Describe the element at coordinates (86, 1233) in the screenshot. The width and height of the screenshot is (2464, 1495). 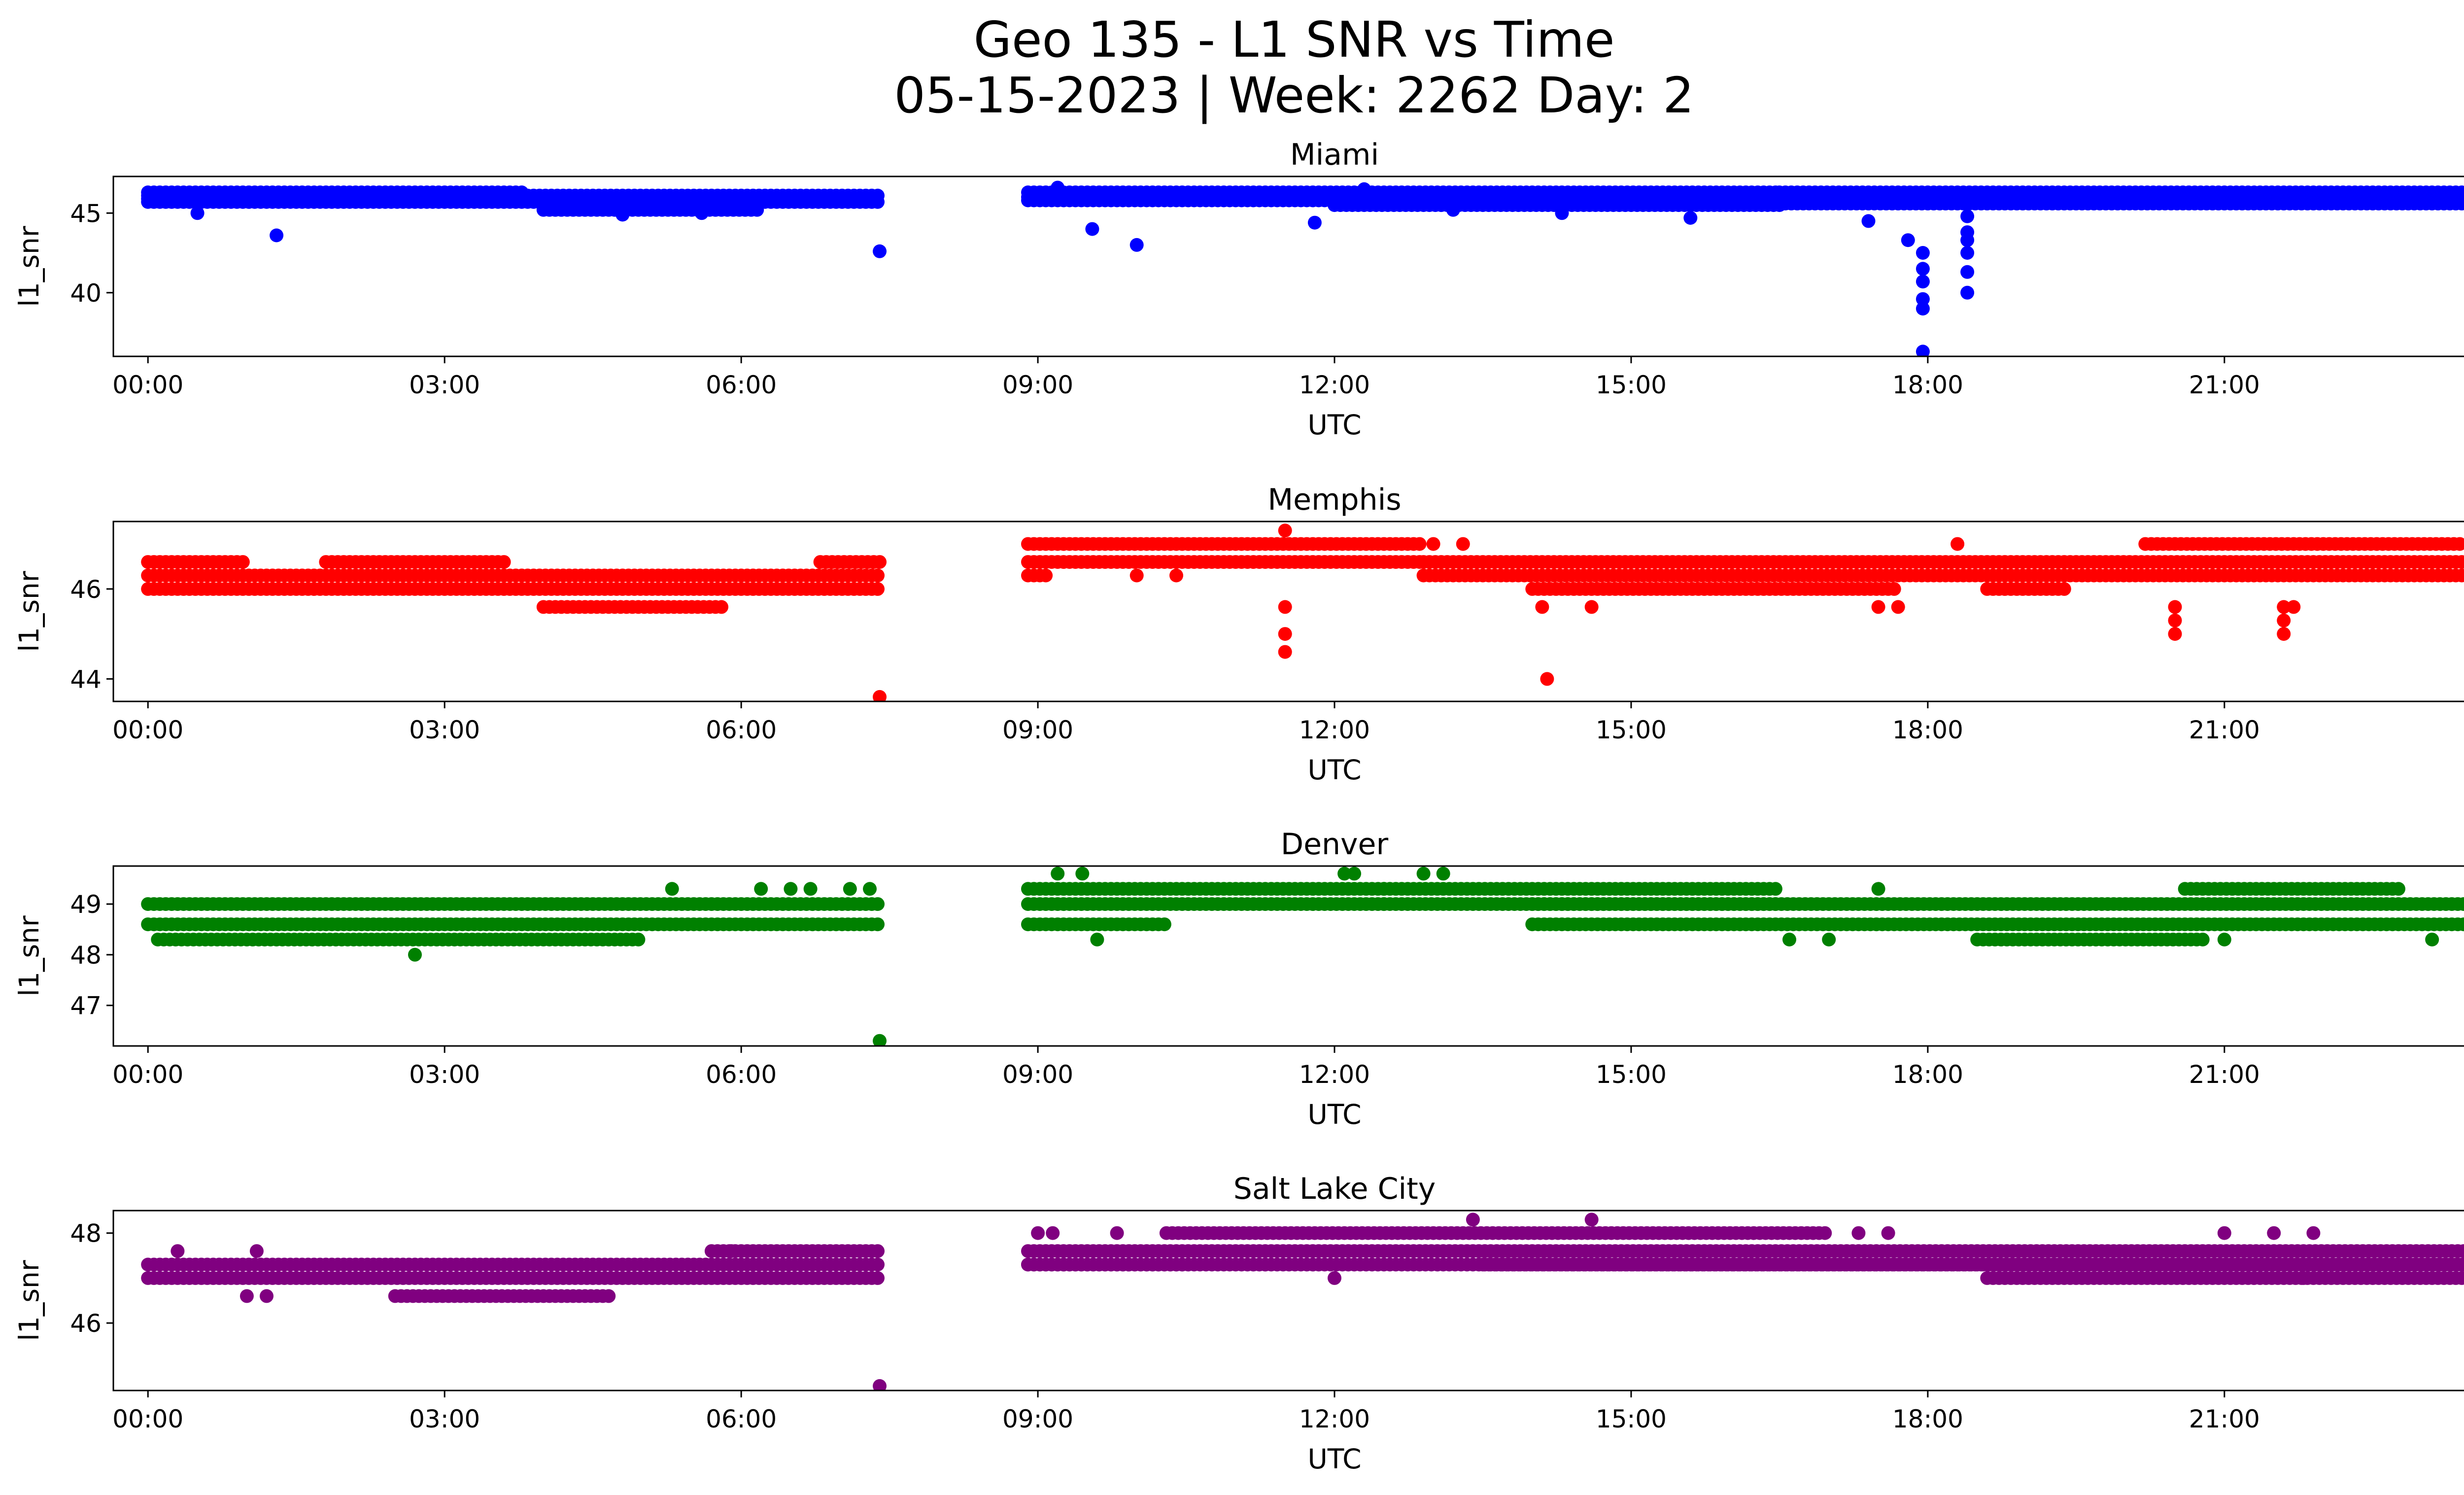
I see `y-tick-label: 48` at that location.